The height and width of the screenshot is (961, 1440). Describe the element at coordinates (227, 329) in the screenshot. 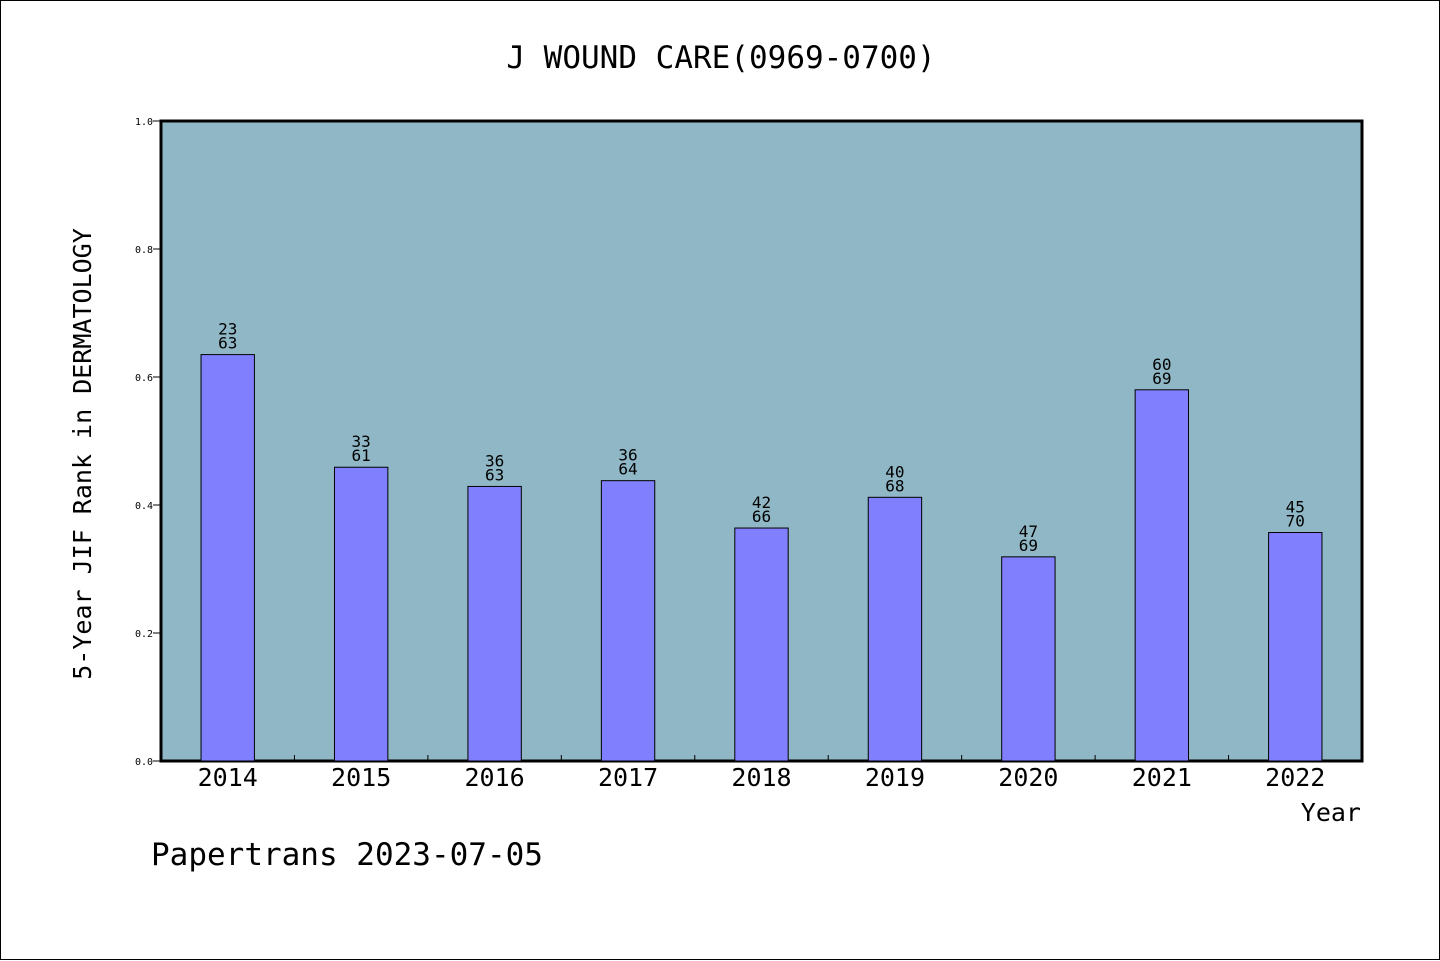

I see `bar-label-rank: 23` at that location.